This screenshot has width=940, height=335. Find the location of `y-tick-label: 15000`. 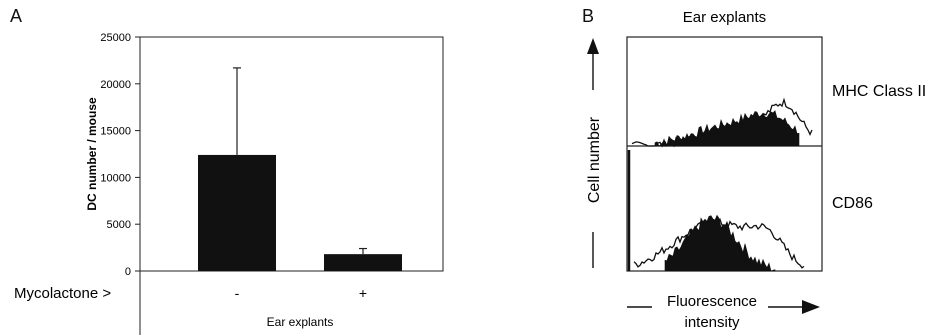

y-tick-label: 15000 is located at coordinates (115, 132).